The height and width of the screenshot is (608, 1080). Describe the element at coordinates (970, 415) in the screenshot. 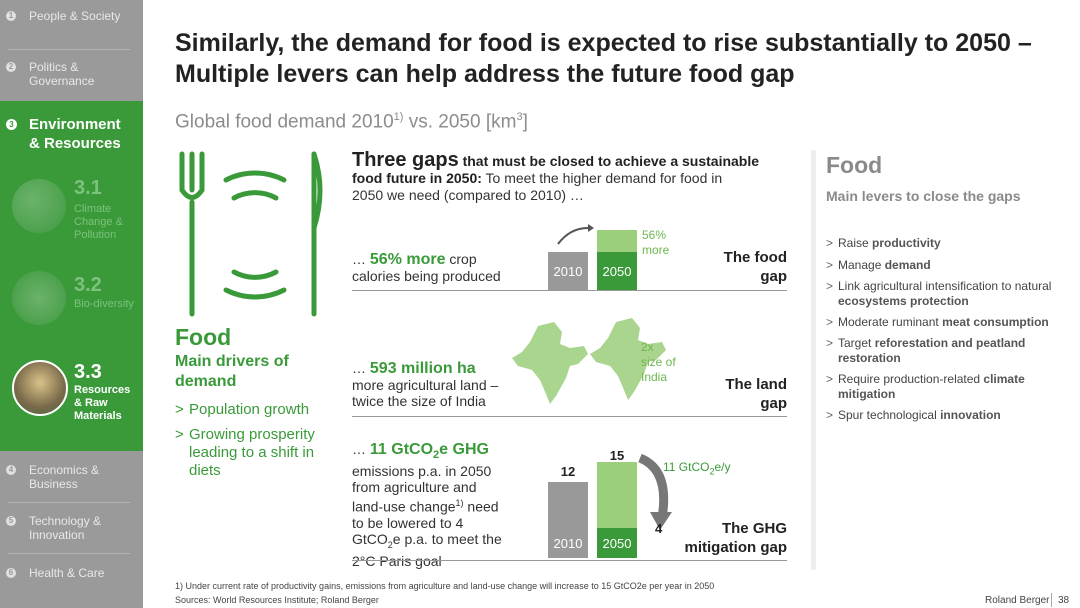

I see `lever-bold: innovation` at that location.